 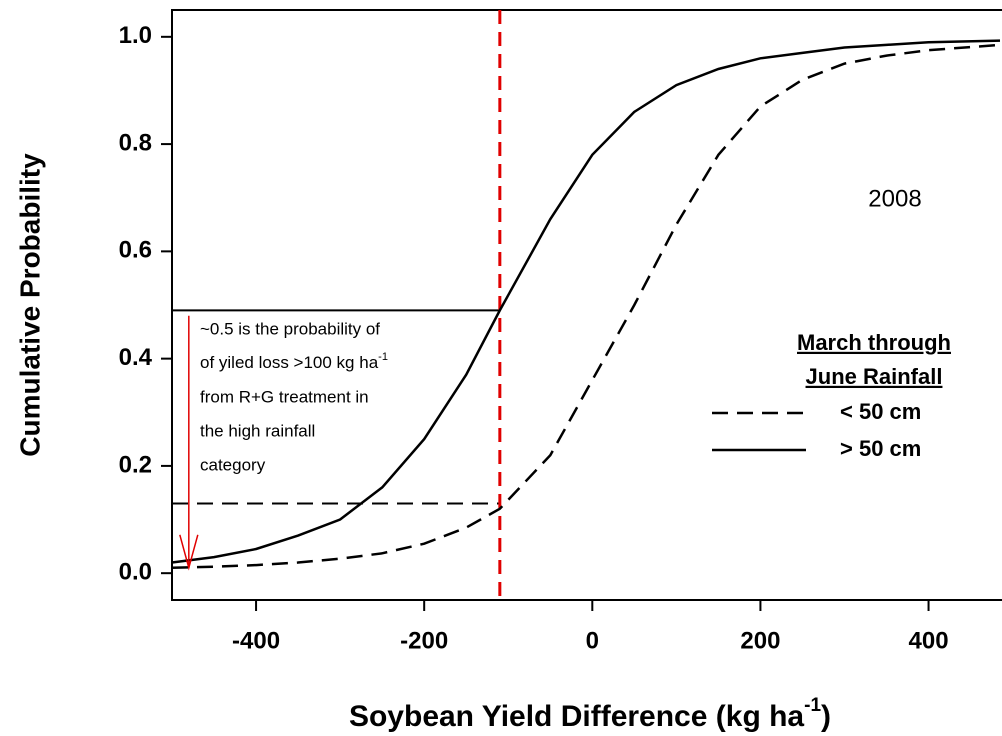 What do you see at coordinates (383, 357) in the screenshot?
I see `annotation-sup: -1` at bounding box center [383, 357].